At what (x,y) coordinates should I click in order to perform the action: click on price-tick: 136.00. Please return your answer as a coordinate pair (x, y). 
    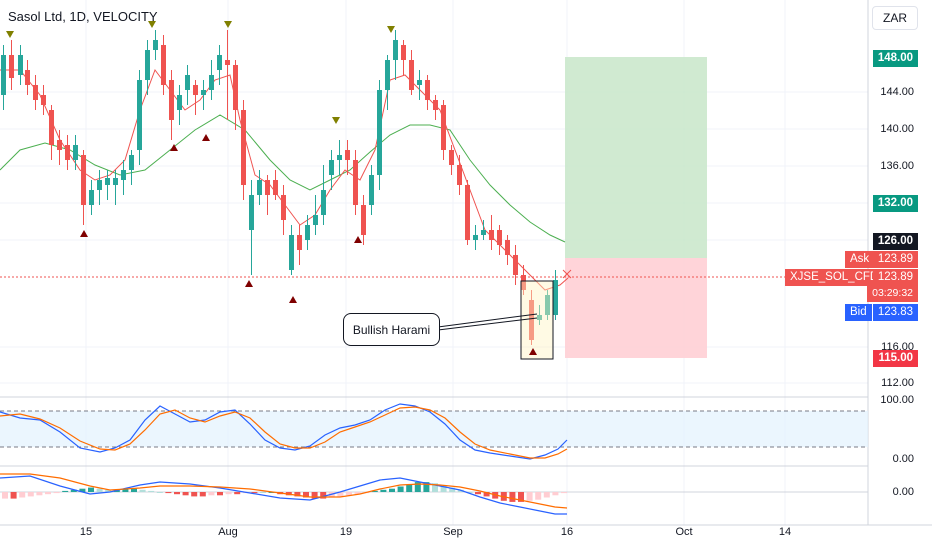
    Looking at the image, I should click on (897, 166).